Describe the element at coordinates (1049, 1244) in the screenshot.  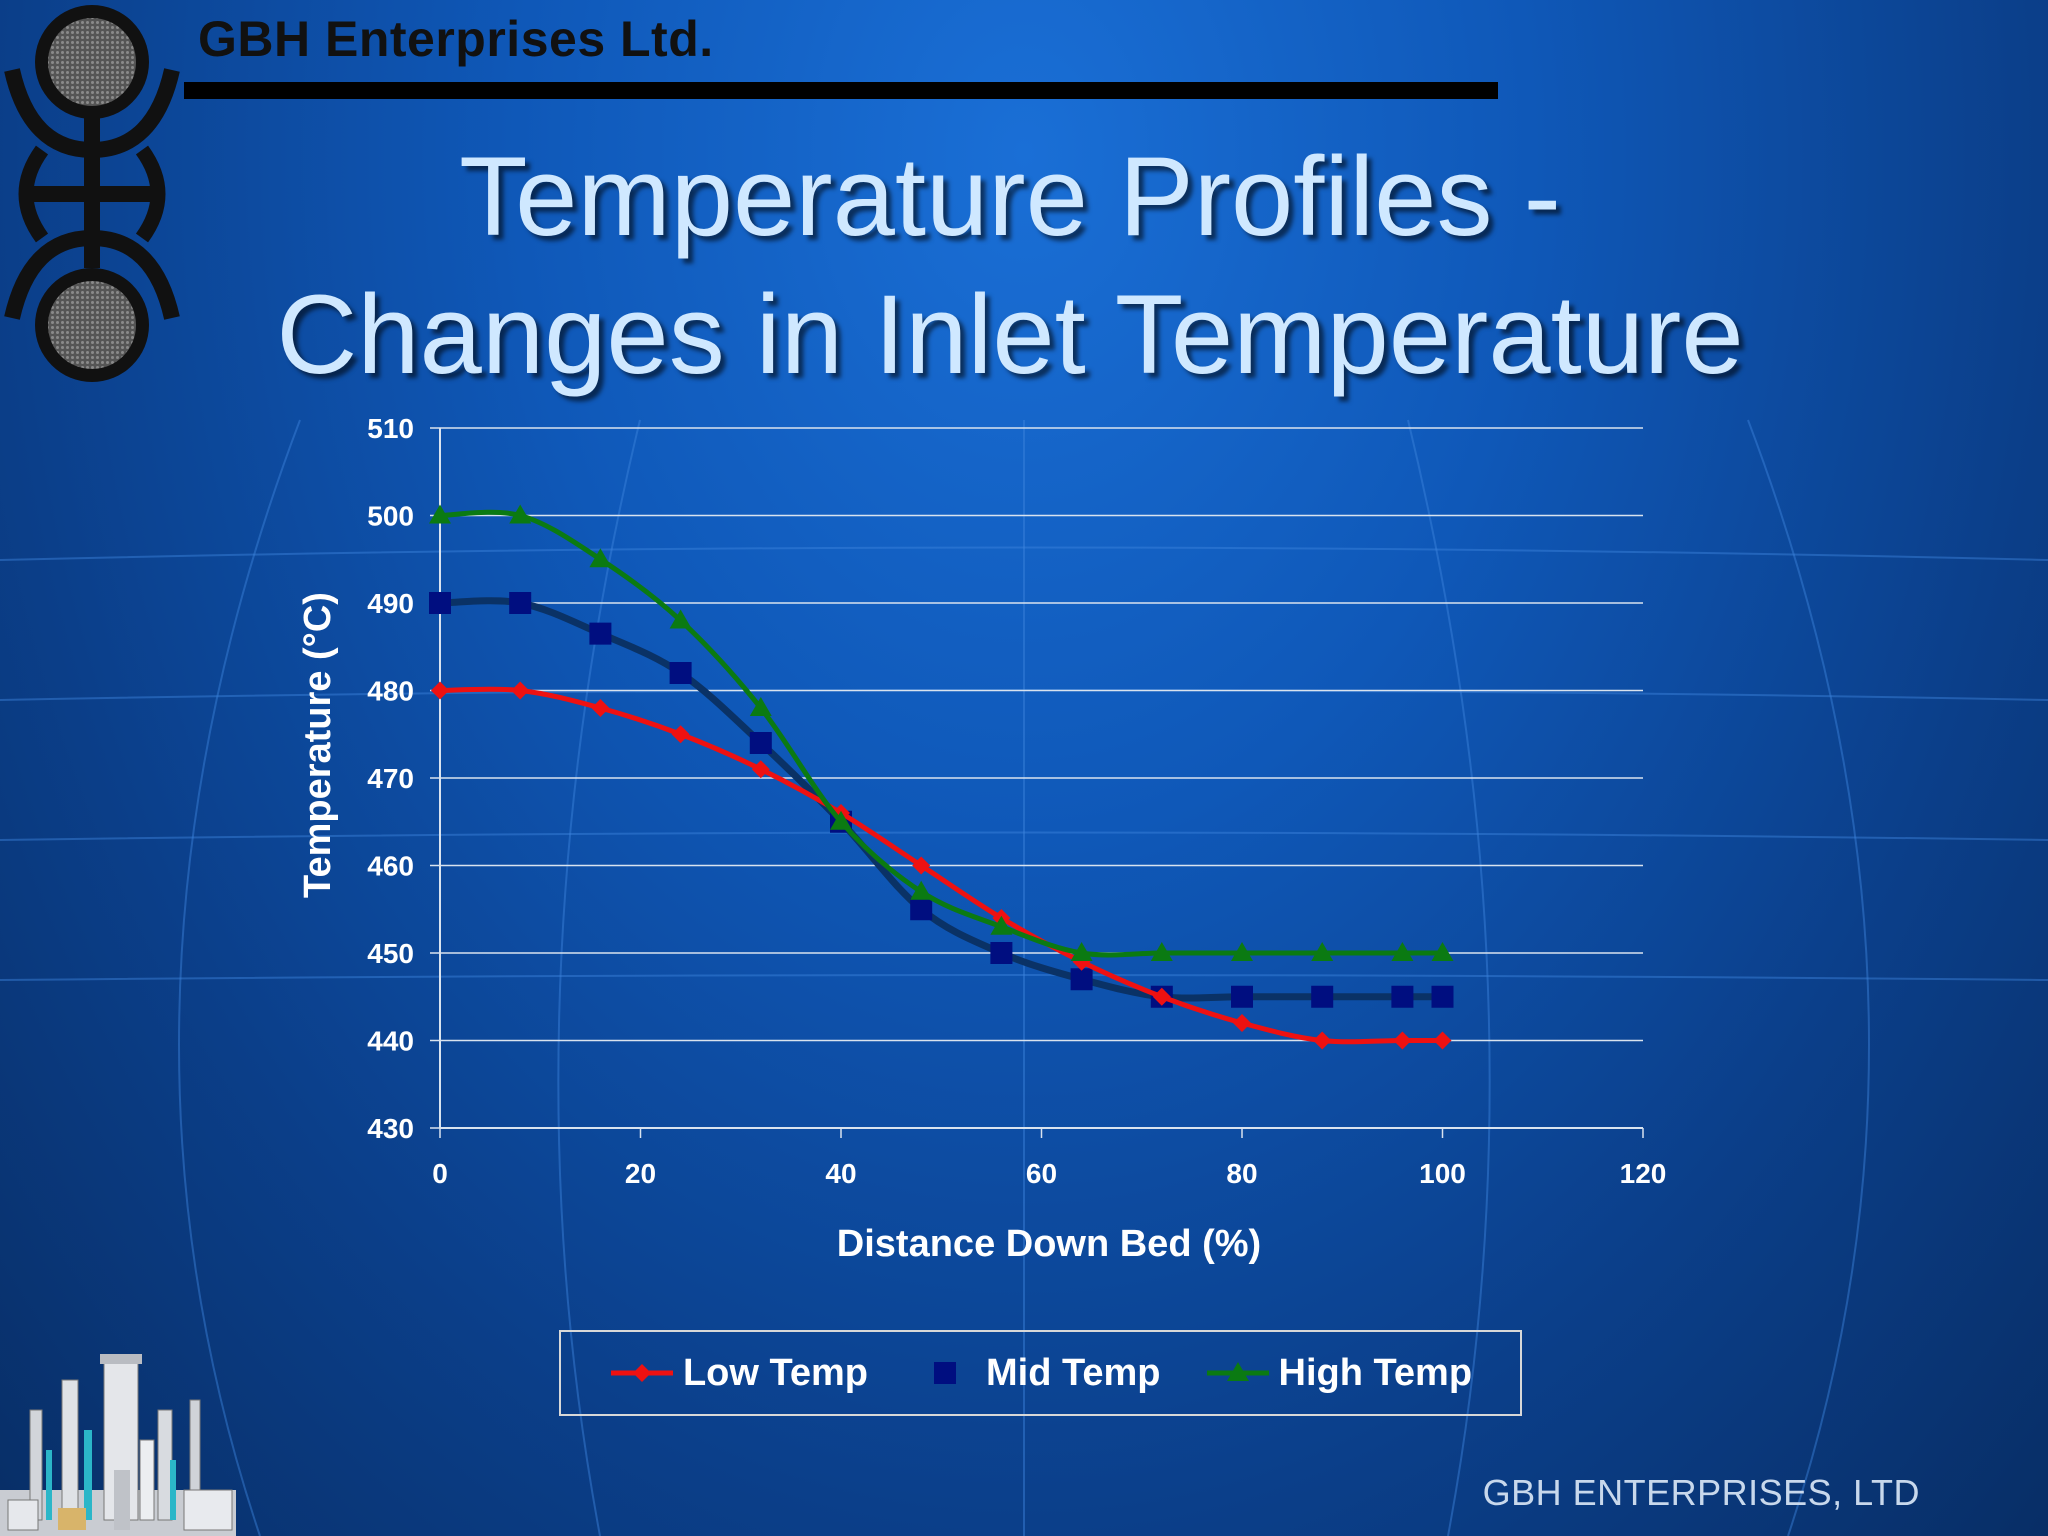
I see `x-axis-label: Distance Down Bed (%)` at that location.